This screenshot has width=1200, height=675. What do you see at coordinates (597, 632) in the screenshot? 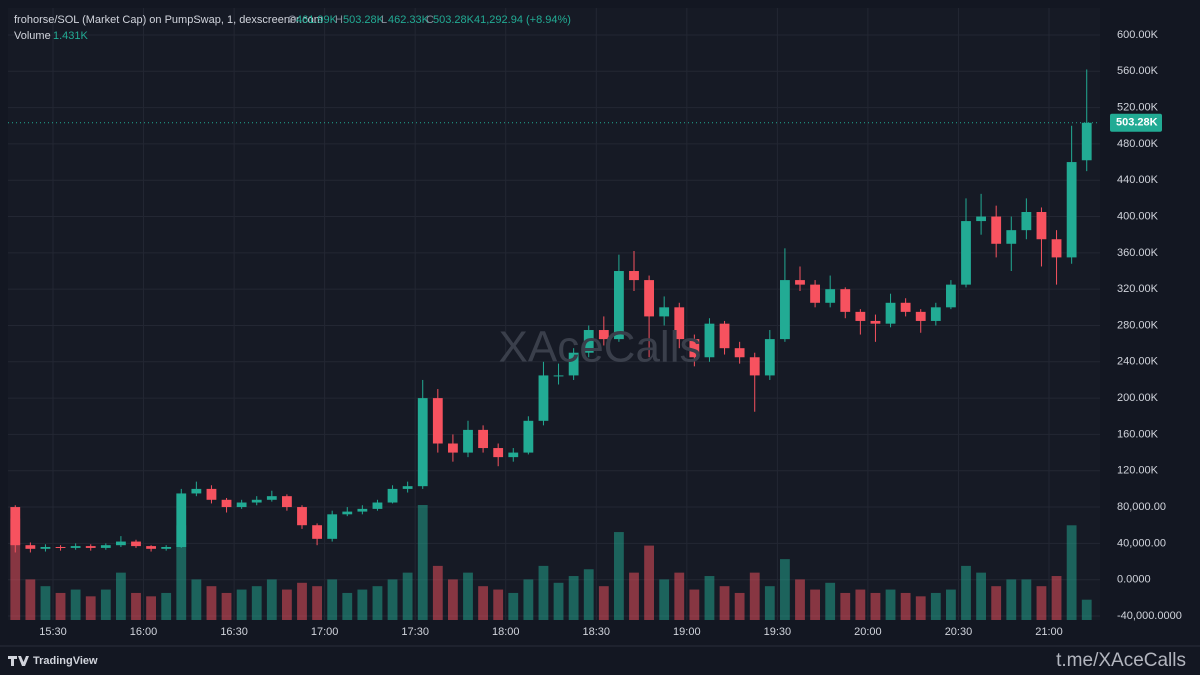
I see `x-tick-label: 18:30` at bounding box center [597, 632].